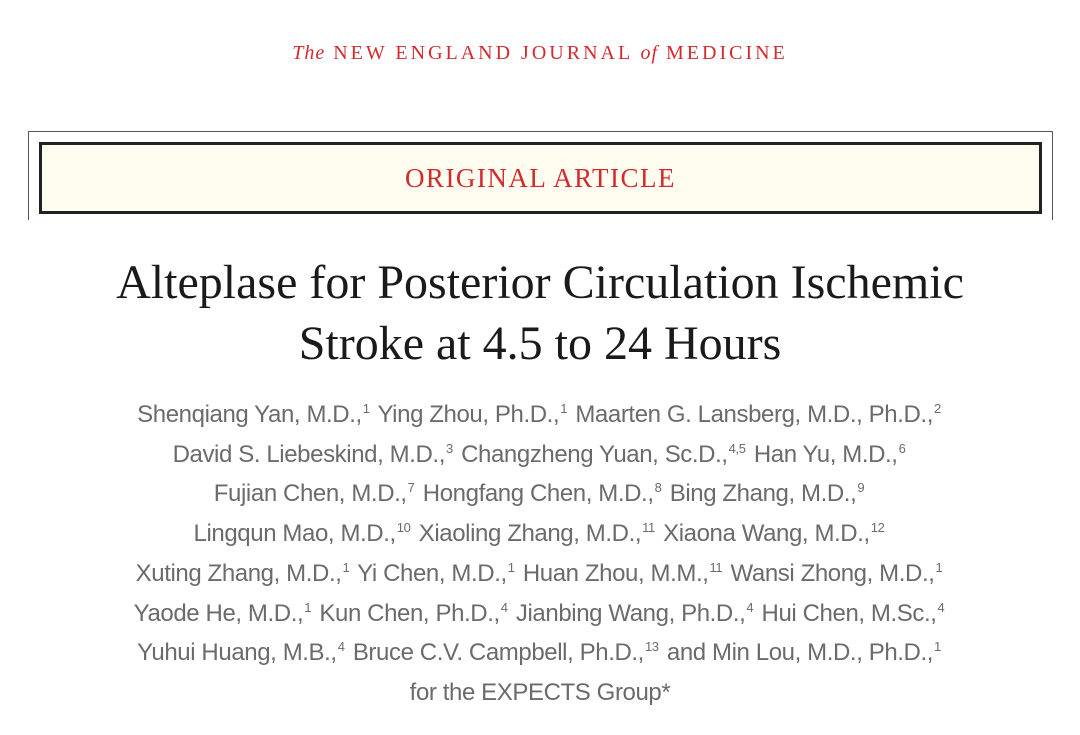 The height and width of the screenshot is (735, 1080). What do you see at coordinates (309, 53) in the screenshot?
I see `journal-the: The` at bounding box center [309, 53].